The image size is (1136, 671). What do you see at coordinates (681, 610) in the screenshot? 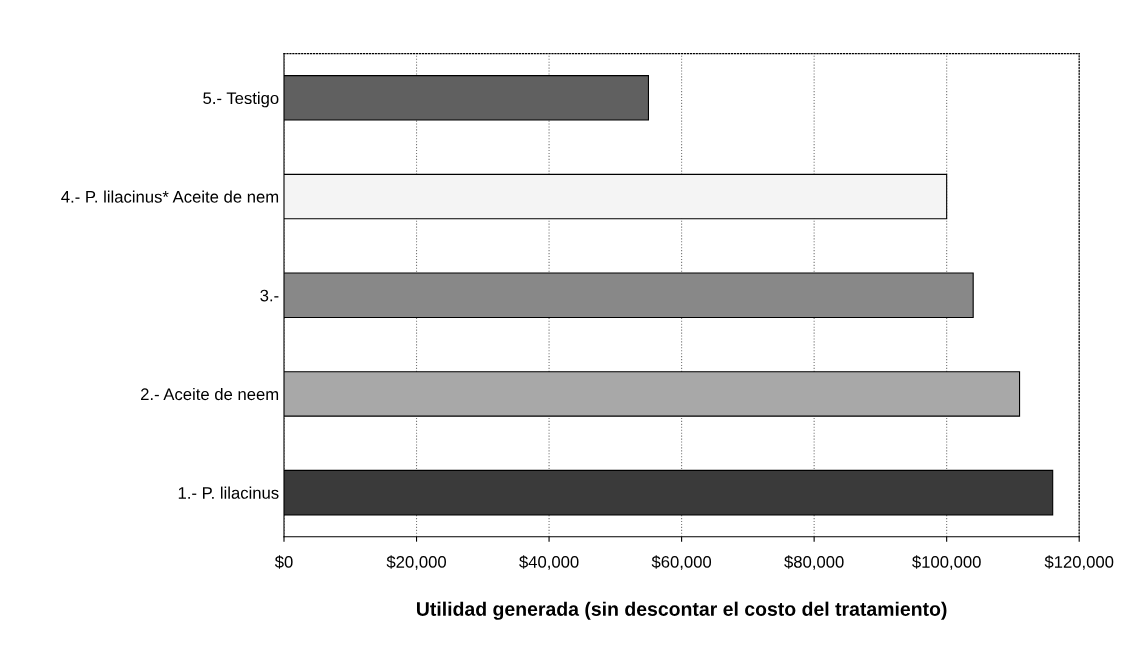
I see `x-axis-title: Utilidad generada (sin descontar el costo del tratamiento)` at bounding box center [681, 610].